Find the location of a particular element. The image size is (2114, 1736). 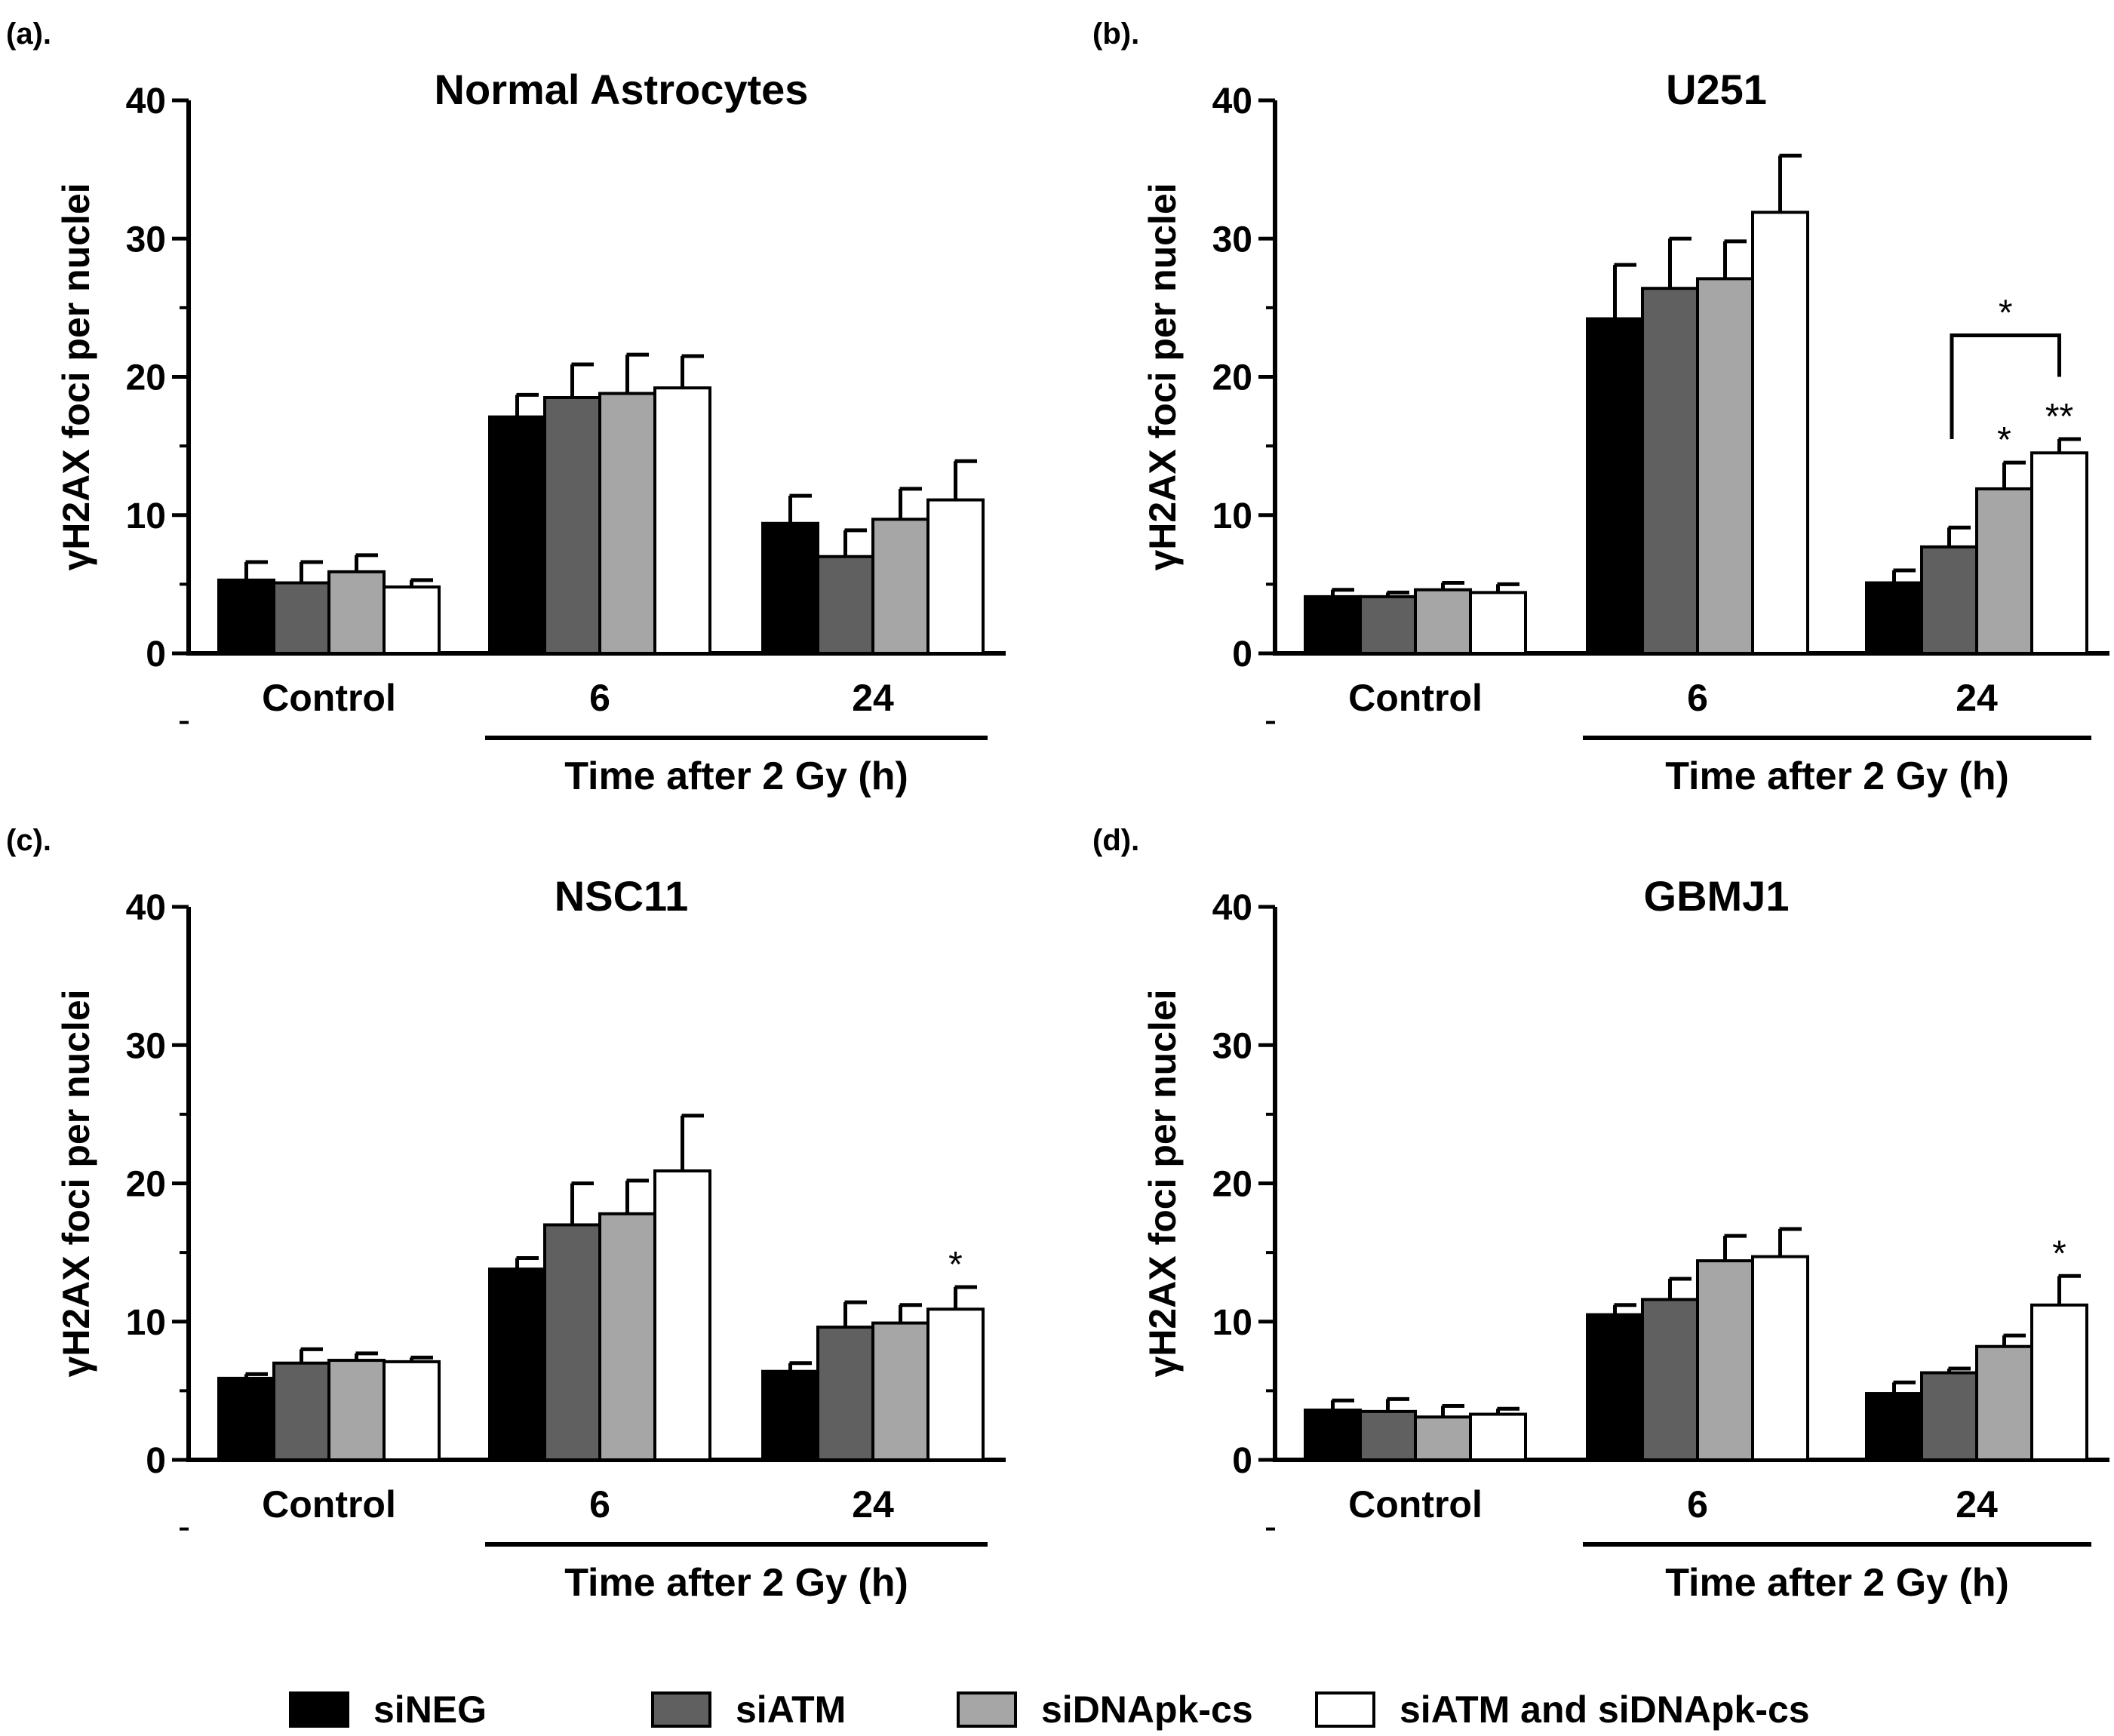

significance-marker: ** is located at coordinates (2059, 417).